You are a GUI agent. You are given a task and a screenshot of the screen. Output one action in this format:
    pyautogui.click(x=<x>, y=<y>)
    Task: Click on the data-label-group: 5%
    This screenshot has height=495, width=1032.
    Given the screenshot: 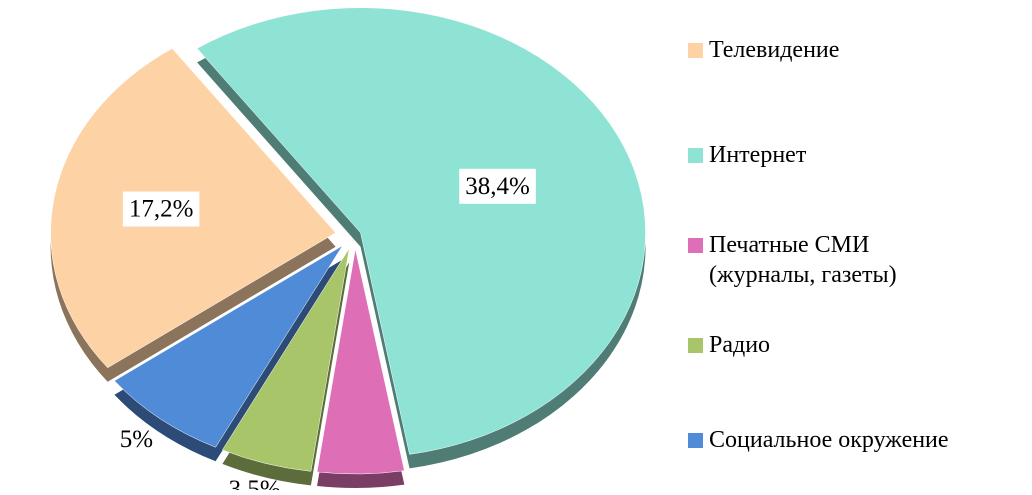 What is the action you would take?
    pyautogui.click(x=136, y=439)
    